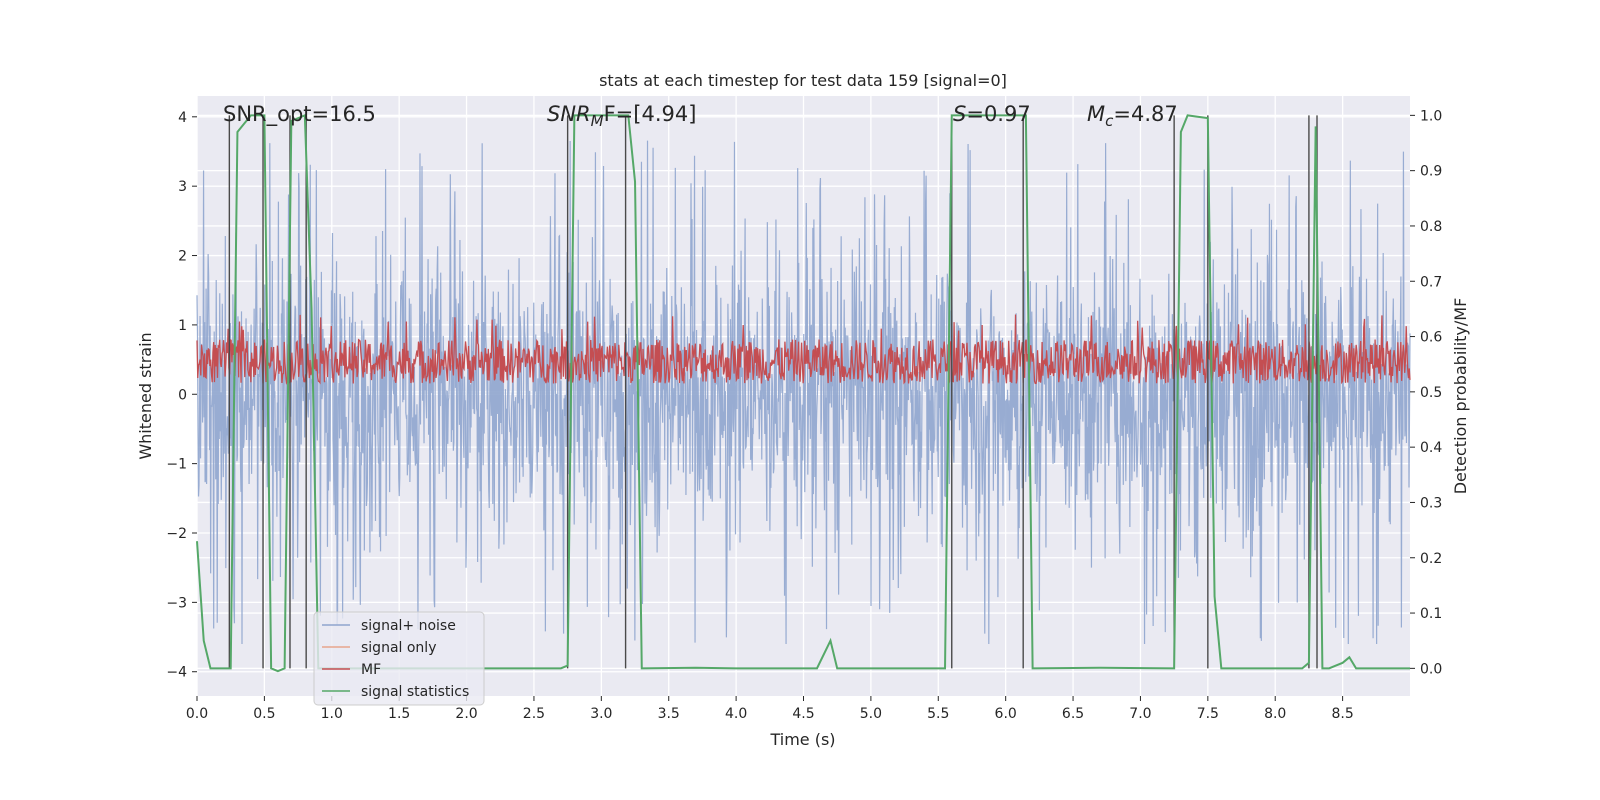 The image size is (1600, 800). I want to click on y-left-tick-label-7: 3, so click(182, 187).